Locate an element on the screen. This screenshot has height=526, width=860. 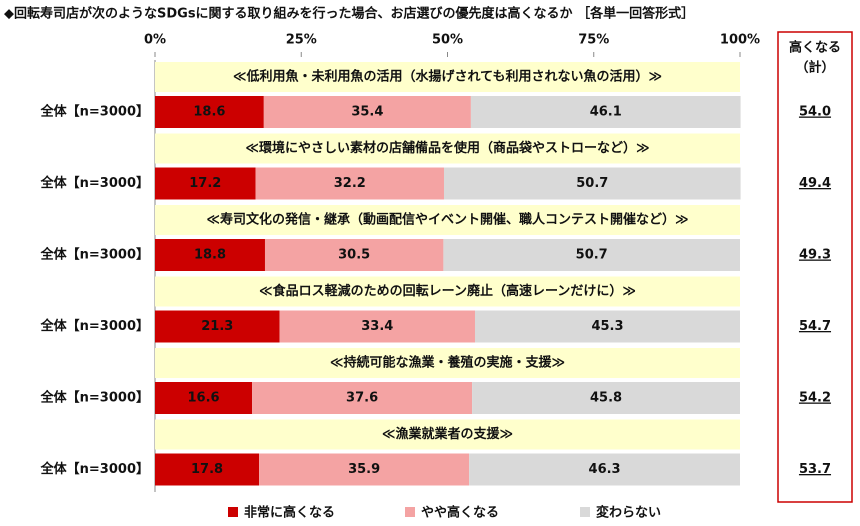
data-label: 17.2 is located at coordinates (205, 183).